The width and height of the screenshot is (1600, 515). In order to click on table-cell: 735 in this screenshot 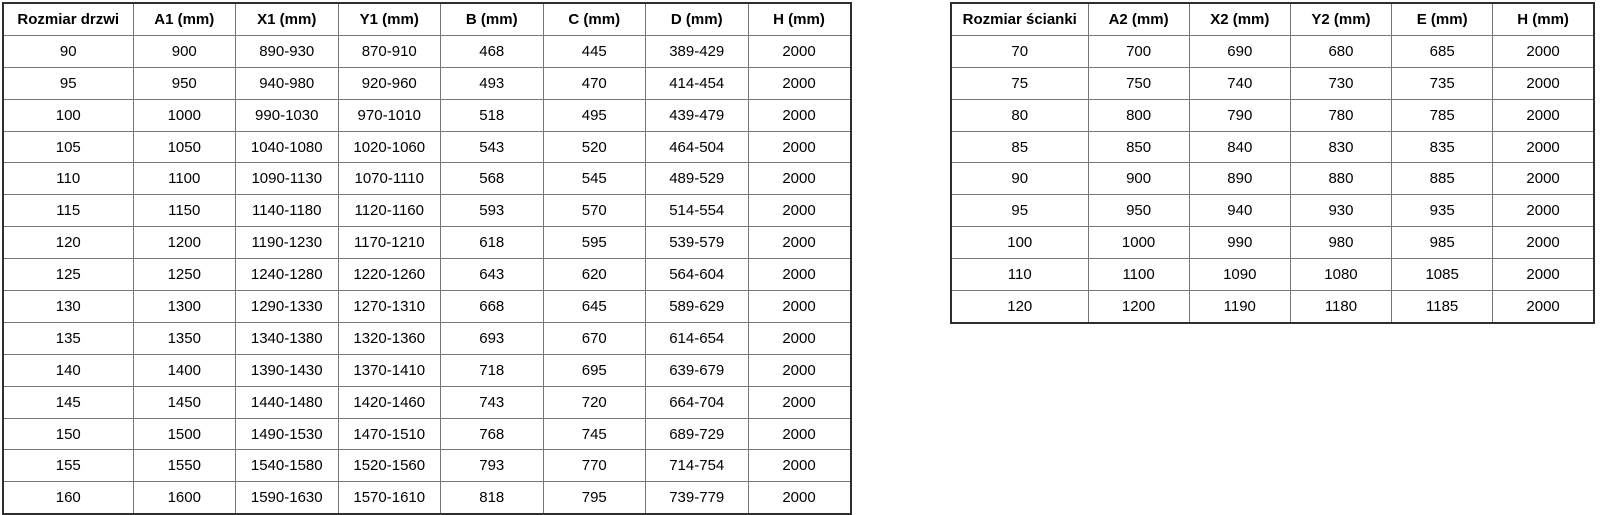, I will do `click(1442, 83)`.